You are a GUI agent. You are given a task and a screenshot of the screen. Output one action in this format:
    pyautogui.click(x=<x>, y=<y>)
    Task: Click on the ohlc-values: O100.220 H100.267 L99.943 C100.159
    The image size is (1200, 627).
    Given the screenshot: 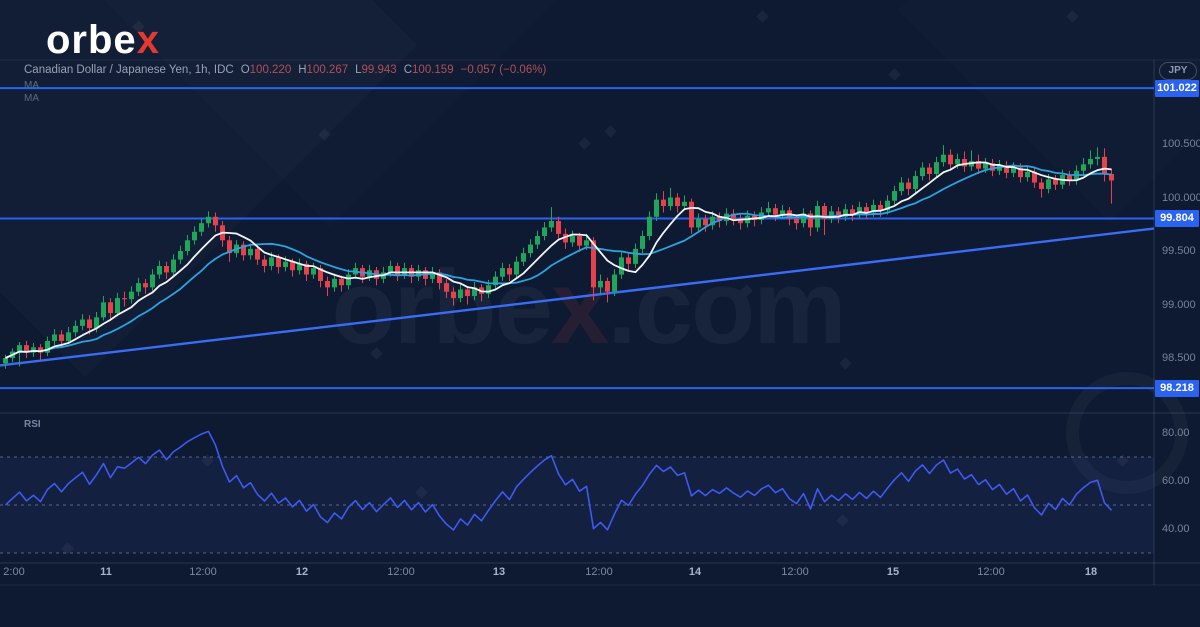 What is the action you would take?
    pyautogui.click(x=344, y=70)
    